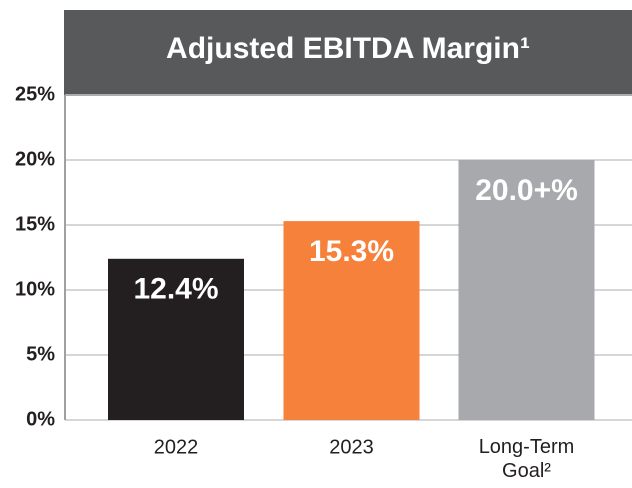 The image size is (632, 488). I want to click on x-tick-label: Long-Term Goal², so click(527, 459).